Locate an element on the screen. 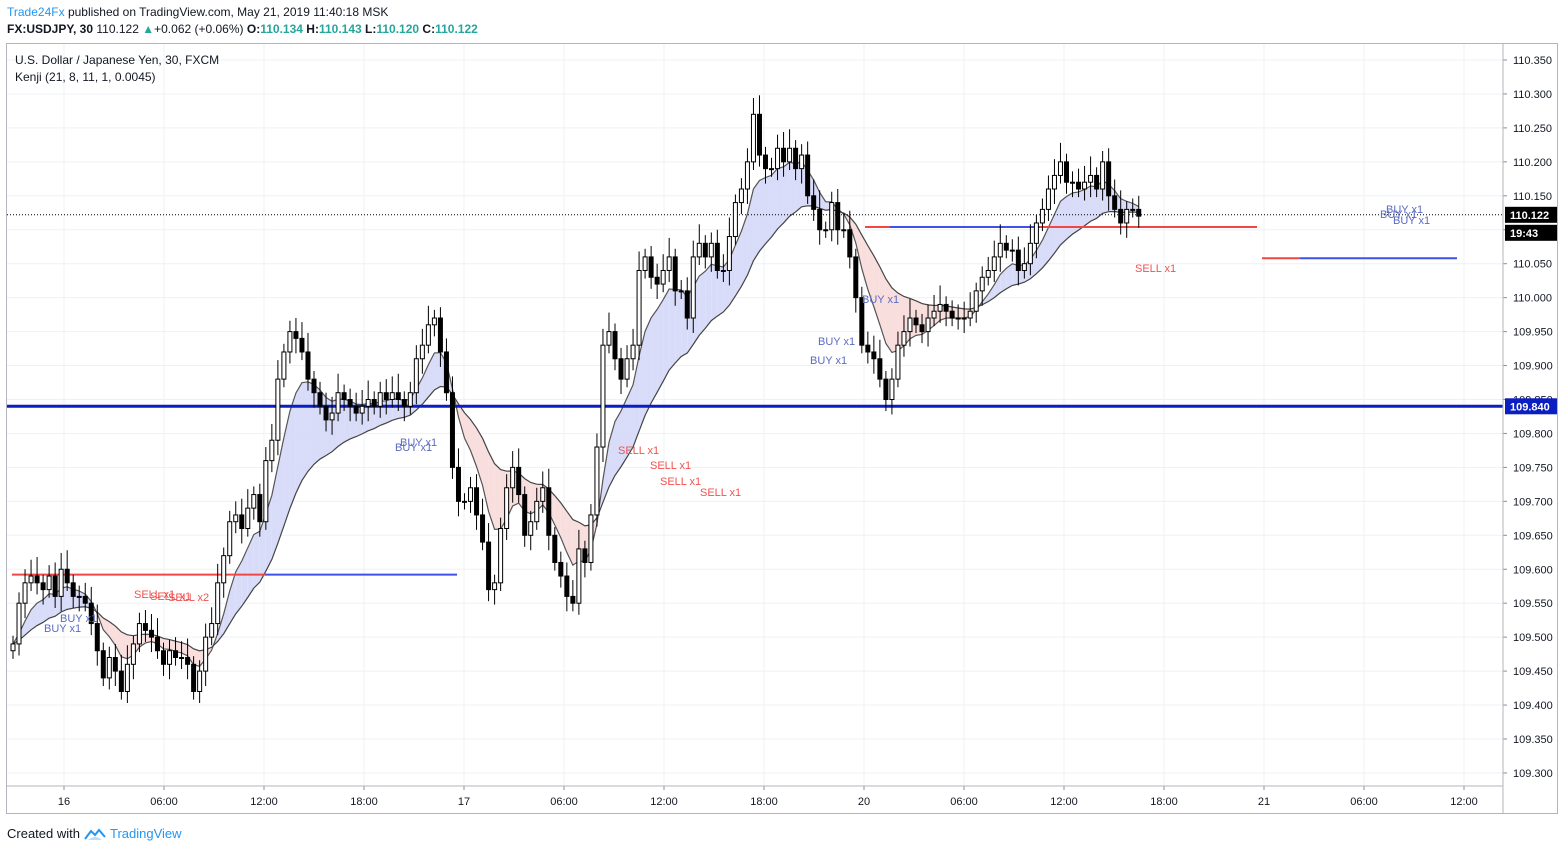 The image size is (1565, 851). open-label: O: is located at coordinates (253, 29).